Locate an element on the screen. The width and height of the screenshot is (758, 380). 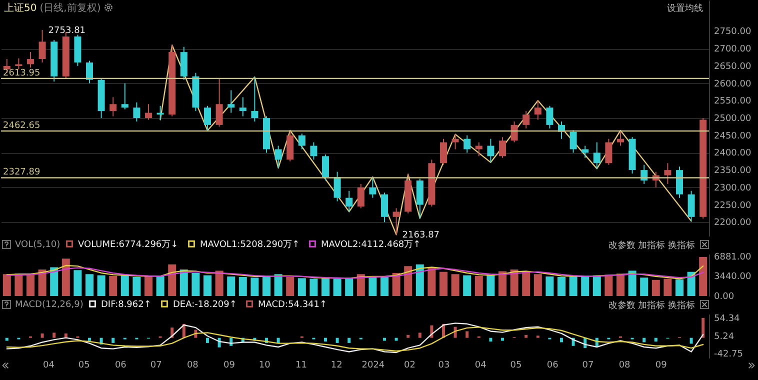
y-tick-label: 2200.00 is located at coordinates (733, 223).